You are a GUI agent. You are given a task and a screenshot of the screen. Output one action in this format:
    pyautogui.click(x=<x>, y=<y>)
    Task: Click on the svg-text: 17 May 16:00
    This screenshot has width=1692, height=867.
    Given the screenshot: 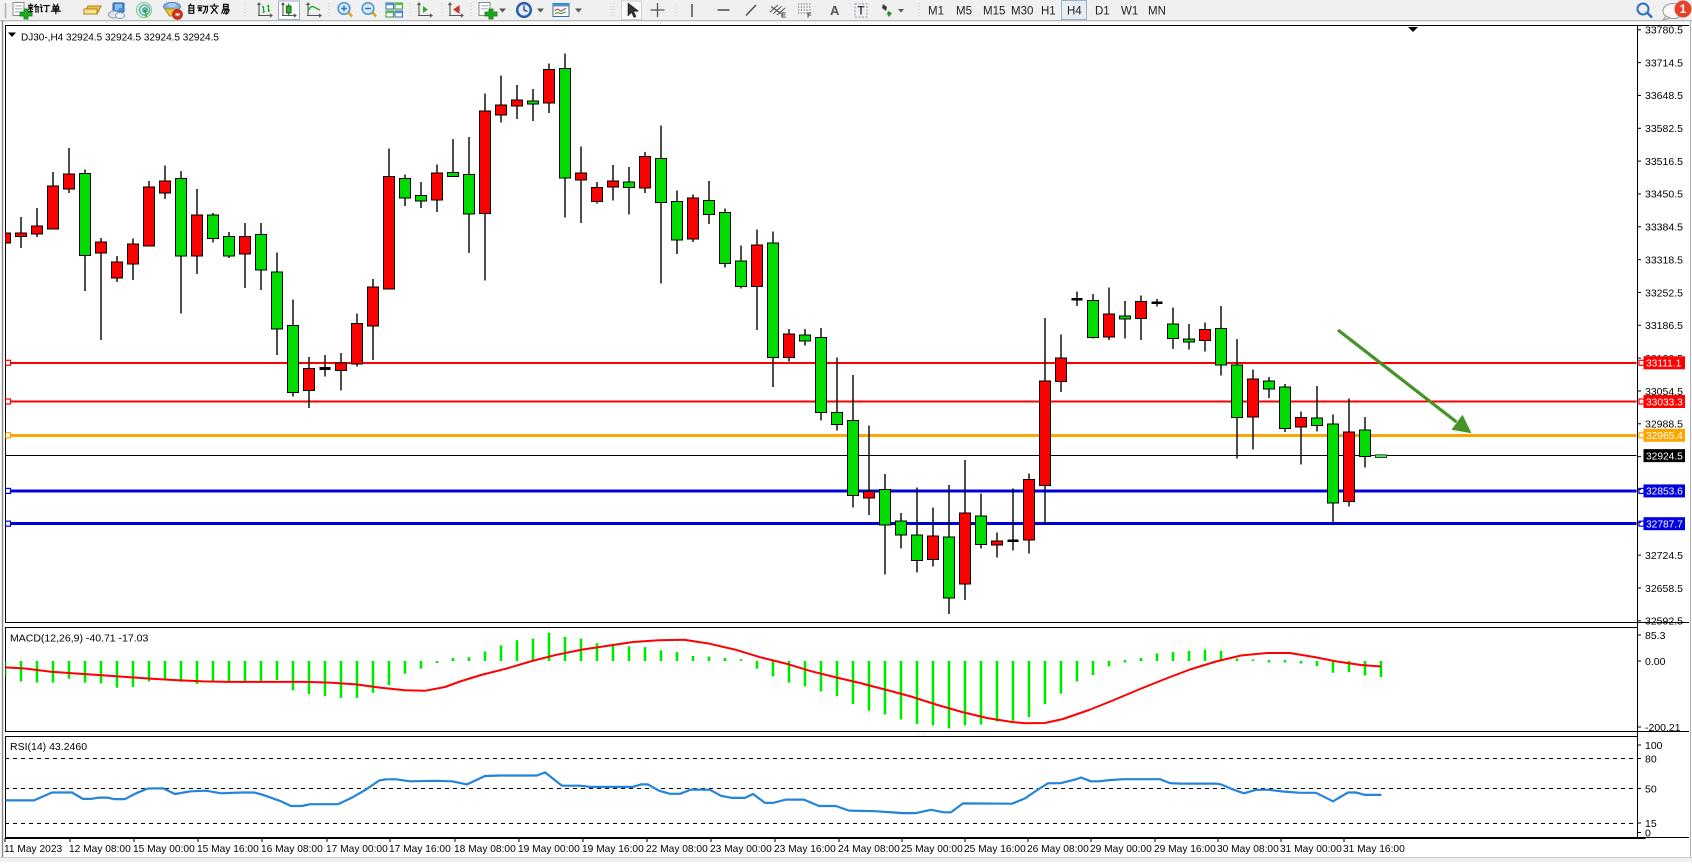 What is the action you would take?
    pyautogui.click(x=420, y=849)
    